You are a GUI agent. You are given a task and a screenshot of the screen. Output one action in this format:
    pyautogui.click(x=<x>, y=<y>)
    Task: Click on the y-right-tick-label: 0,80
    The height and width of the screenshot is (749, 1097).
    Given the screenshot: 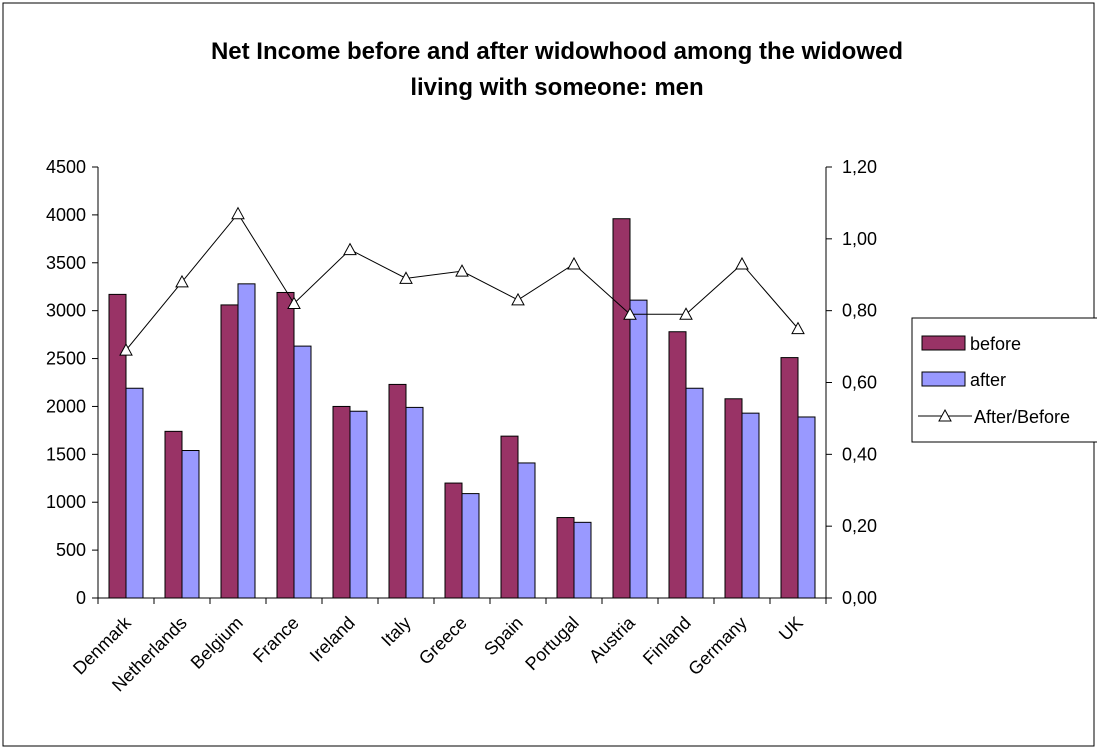 What is the action you would take?
    pyautogui.click(x=859, y=311)
    